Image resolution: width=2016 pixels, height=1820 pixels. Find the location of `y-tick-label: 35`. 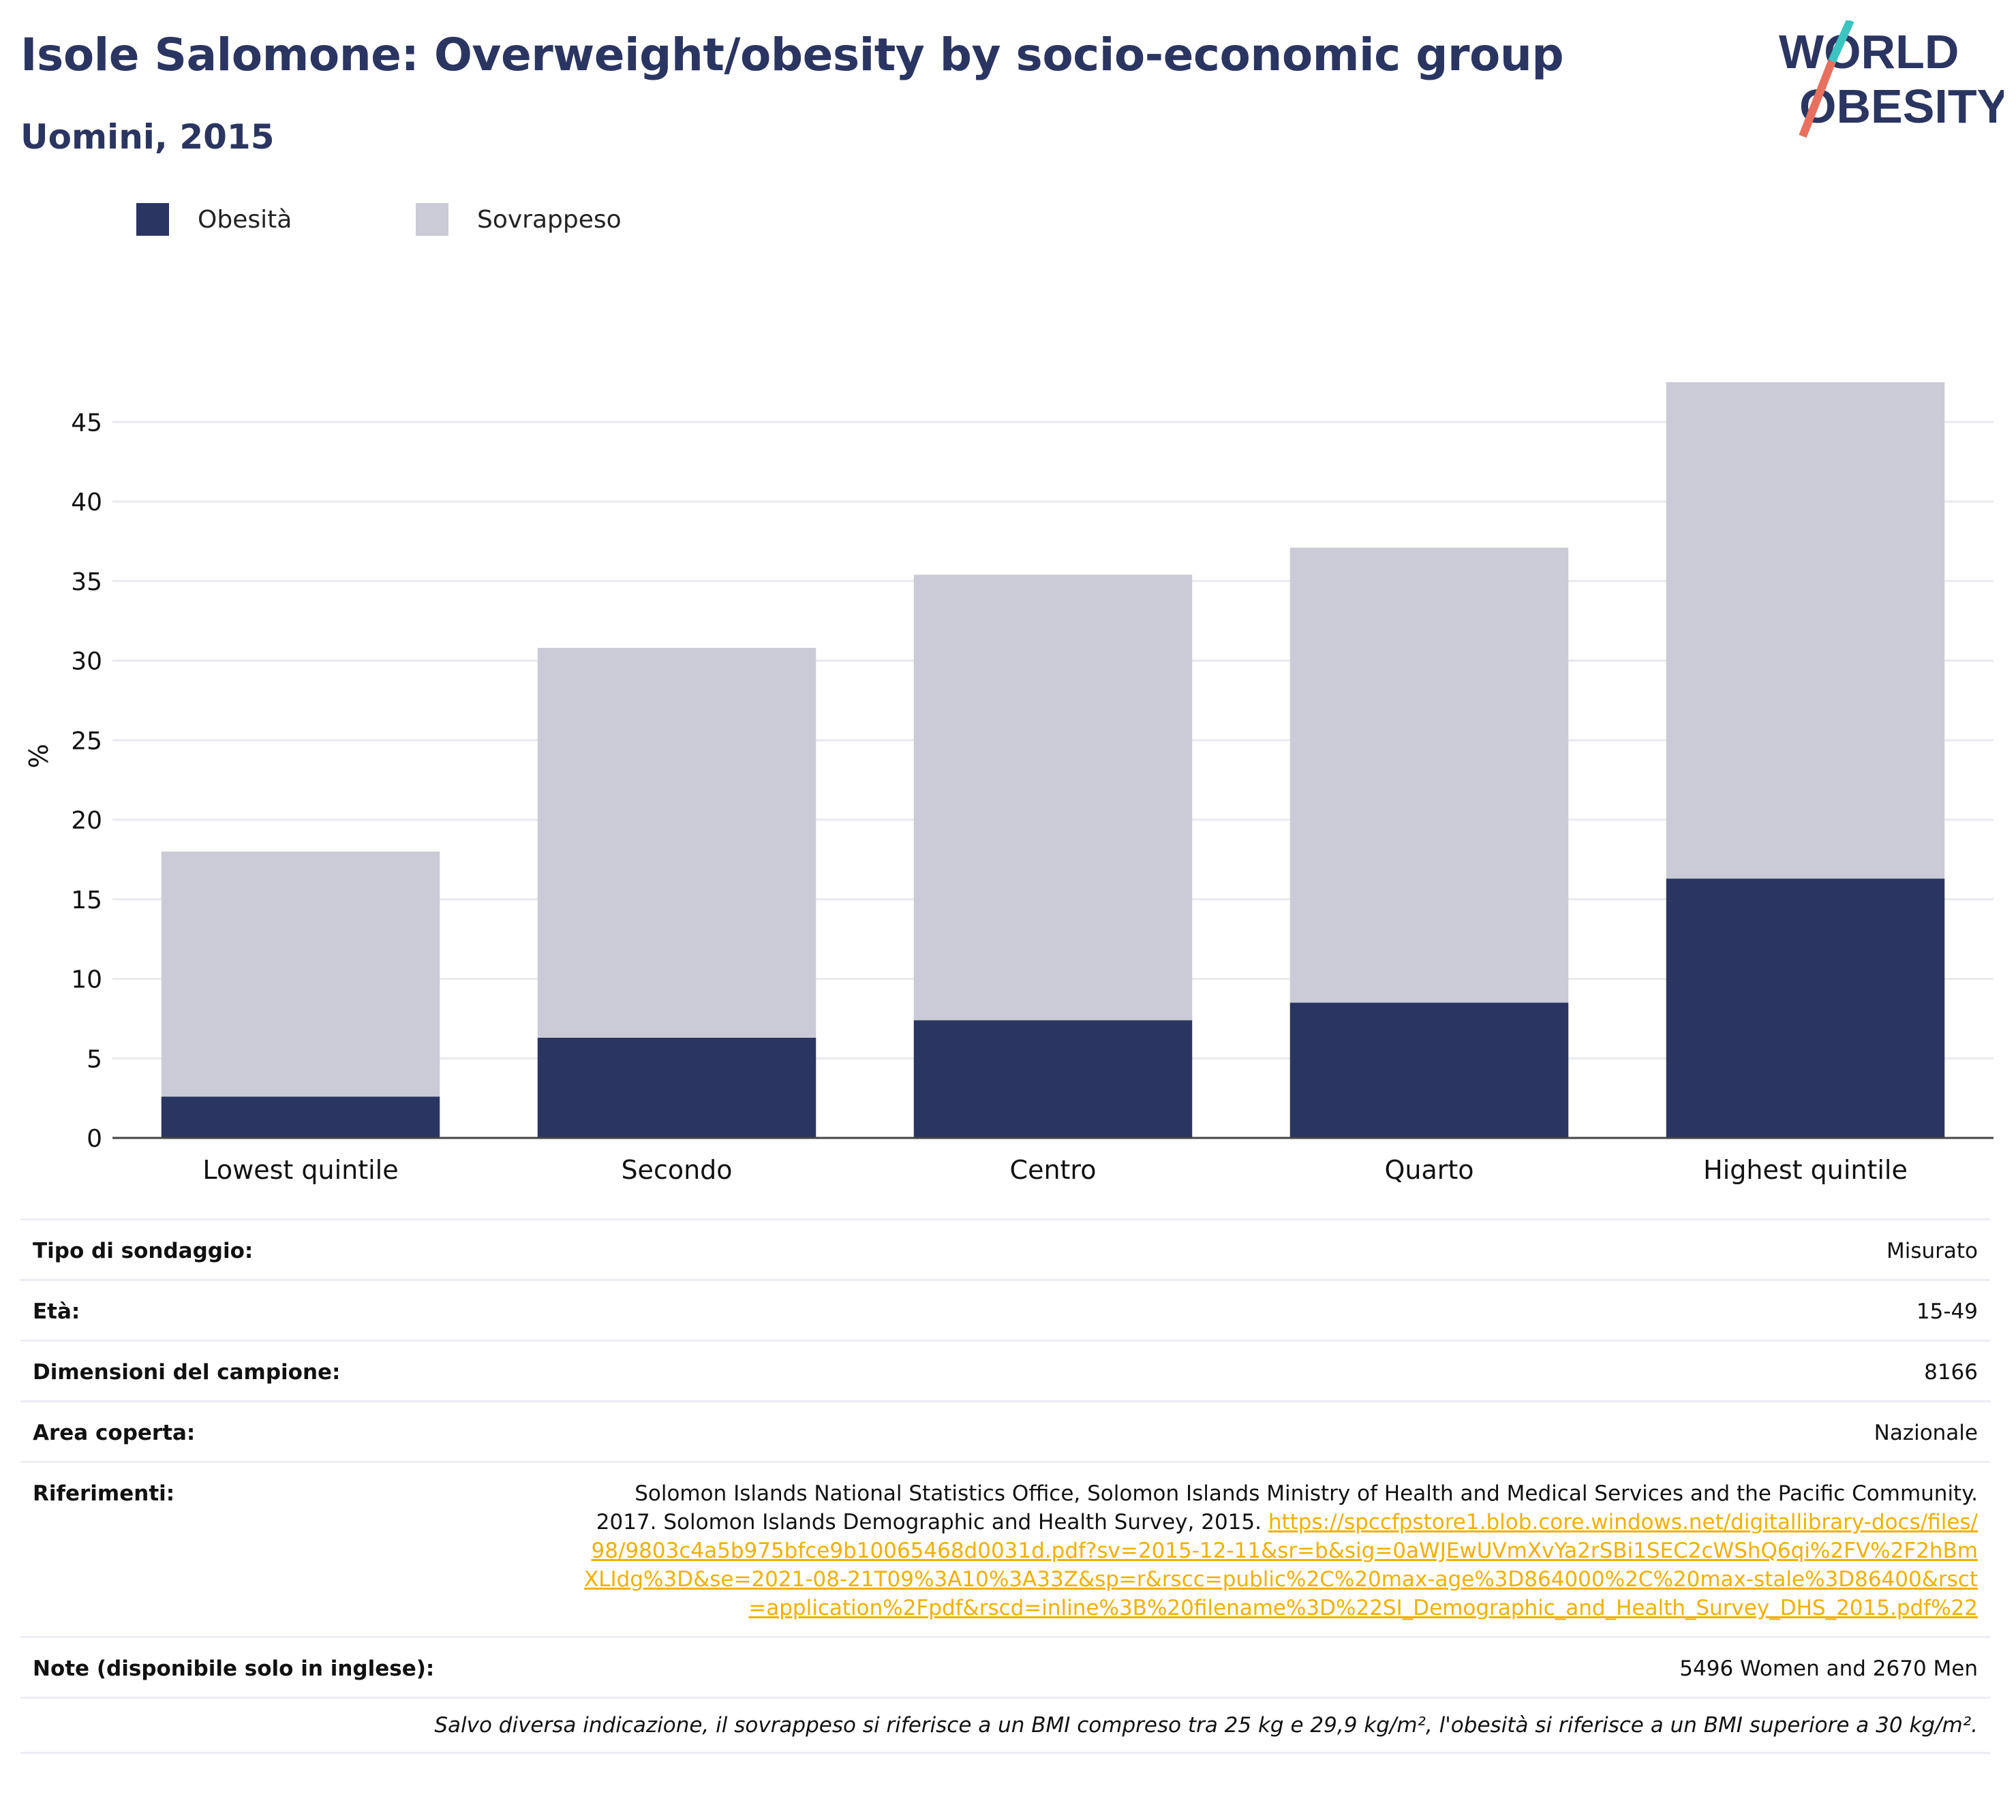

y-tick-label: 35 is located at coordinates (86, 582).